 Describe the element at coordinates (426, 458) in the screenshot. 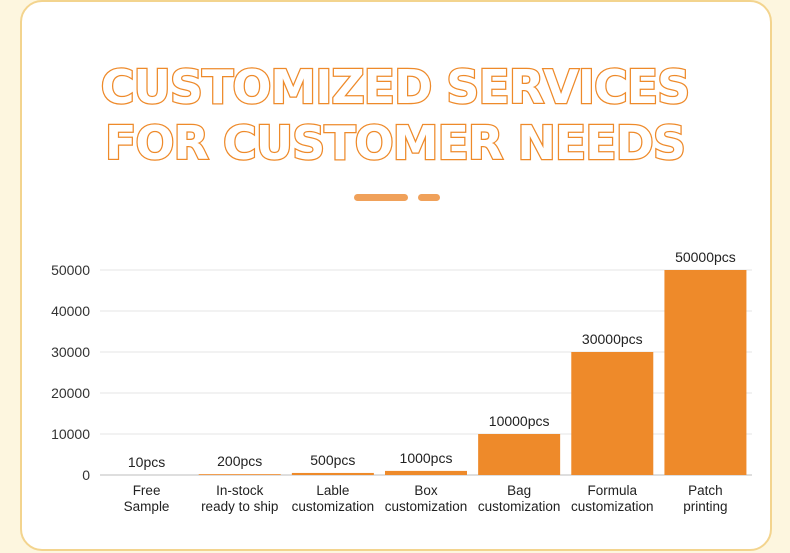

I see `data-label: 1000pcs` at that location.